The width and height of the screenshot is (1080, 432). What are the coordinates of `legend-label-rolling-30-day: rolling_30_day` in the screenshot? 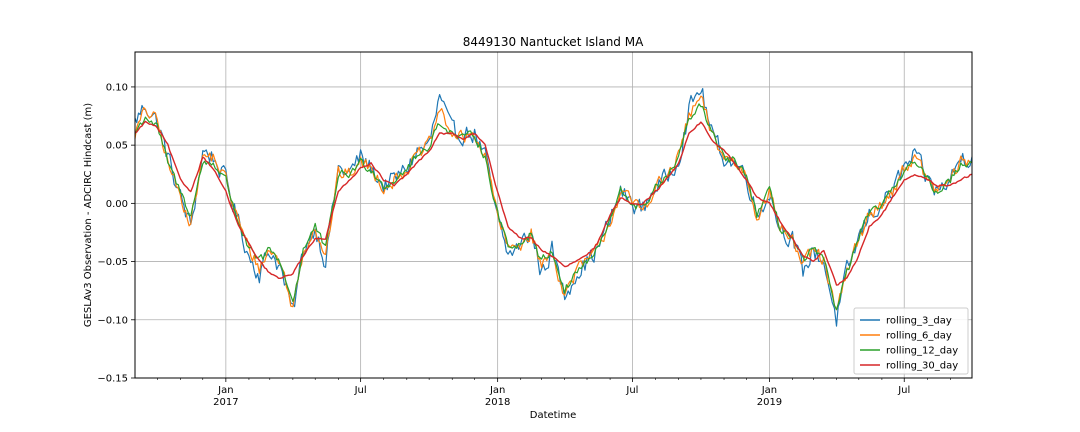 It's located at (922, 366).